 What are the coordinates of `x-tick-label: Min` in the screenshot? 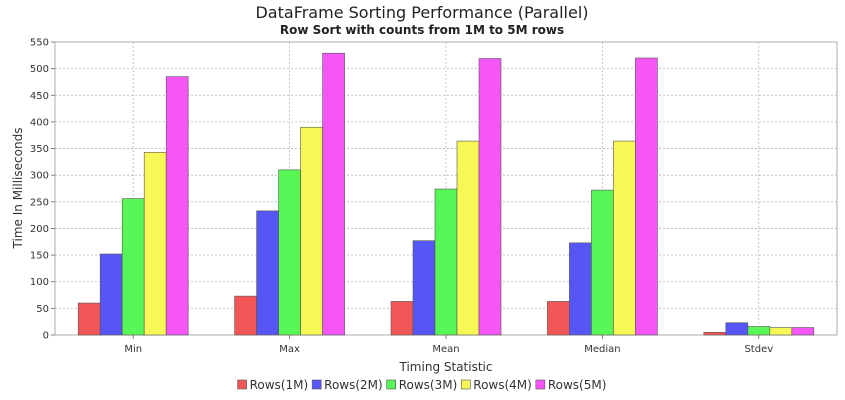 It's located at (133, 349).